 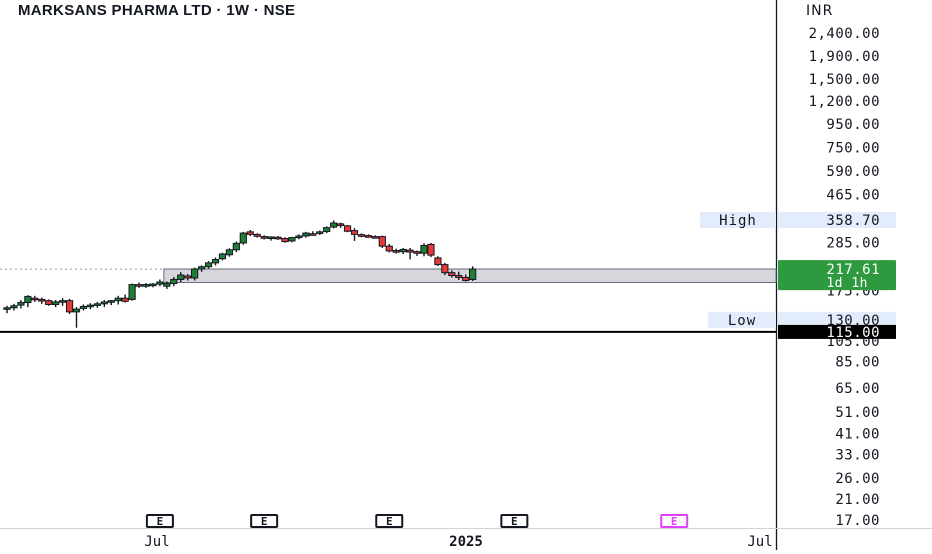 I want to click on level-value-bg, so click(x=837, y=331).